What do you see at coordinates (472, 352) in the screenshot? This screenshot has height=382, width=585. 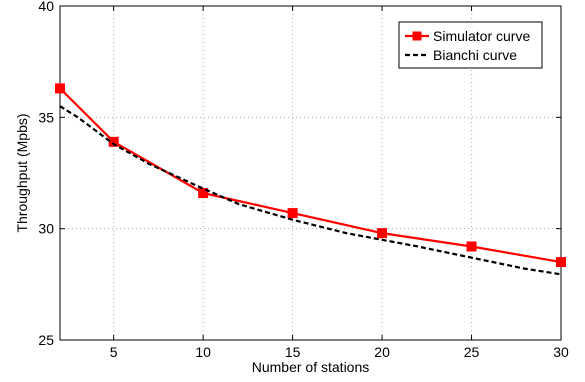 I see `x-tick-label: 25` at bounding box center [472, 352].